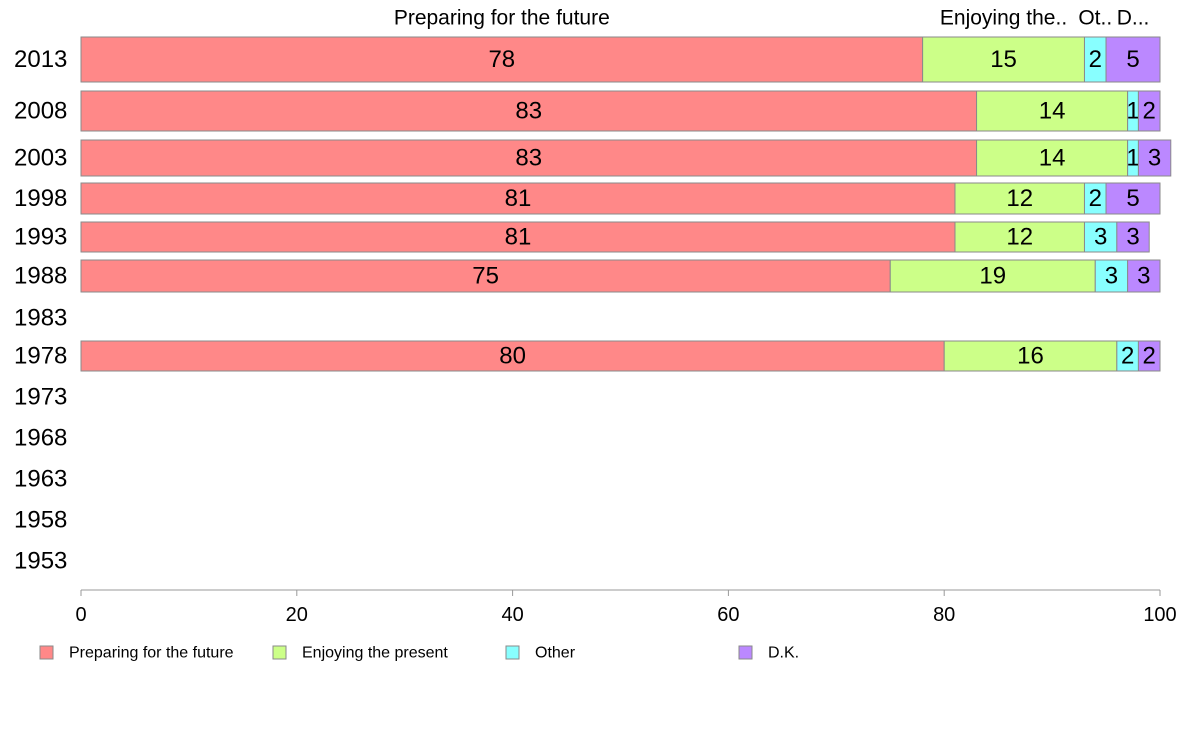  Describe the element at coordinates (555, 653) in the screenshot. I see `legend-label-other: Other` at that location.